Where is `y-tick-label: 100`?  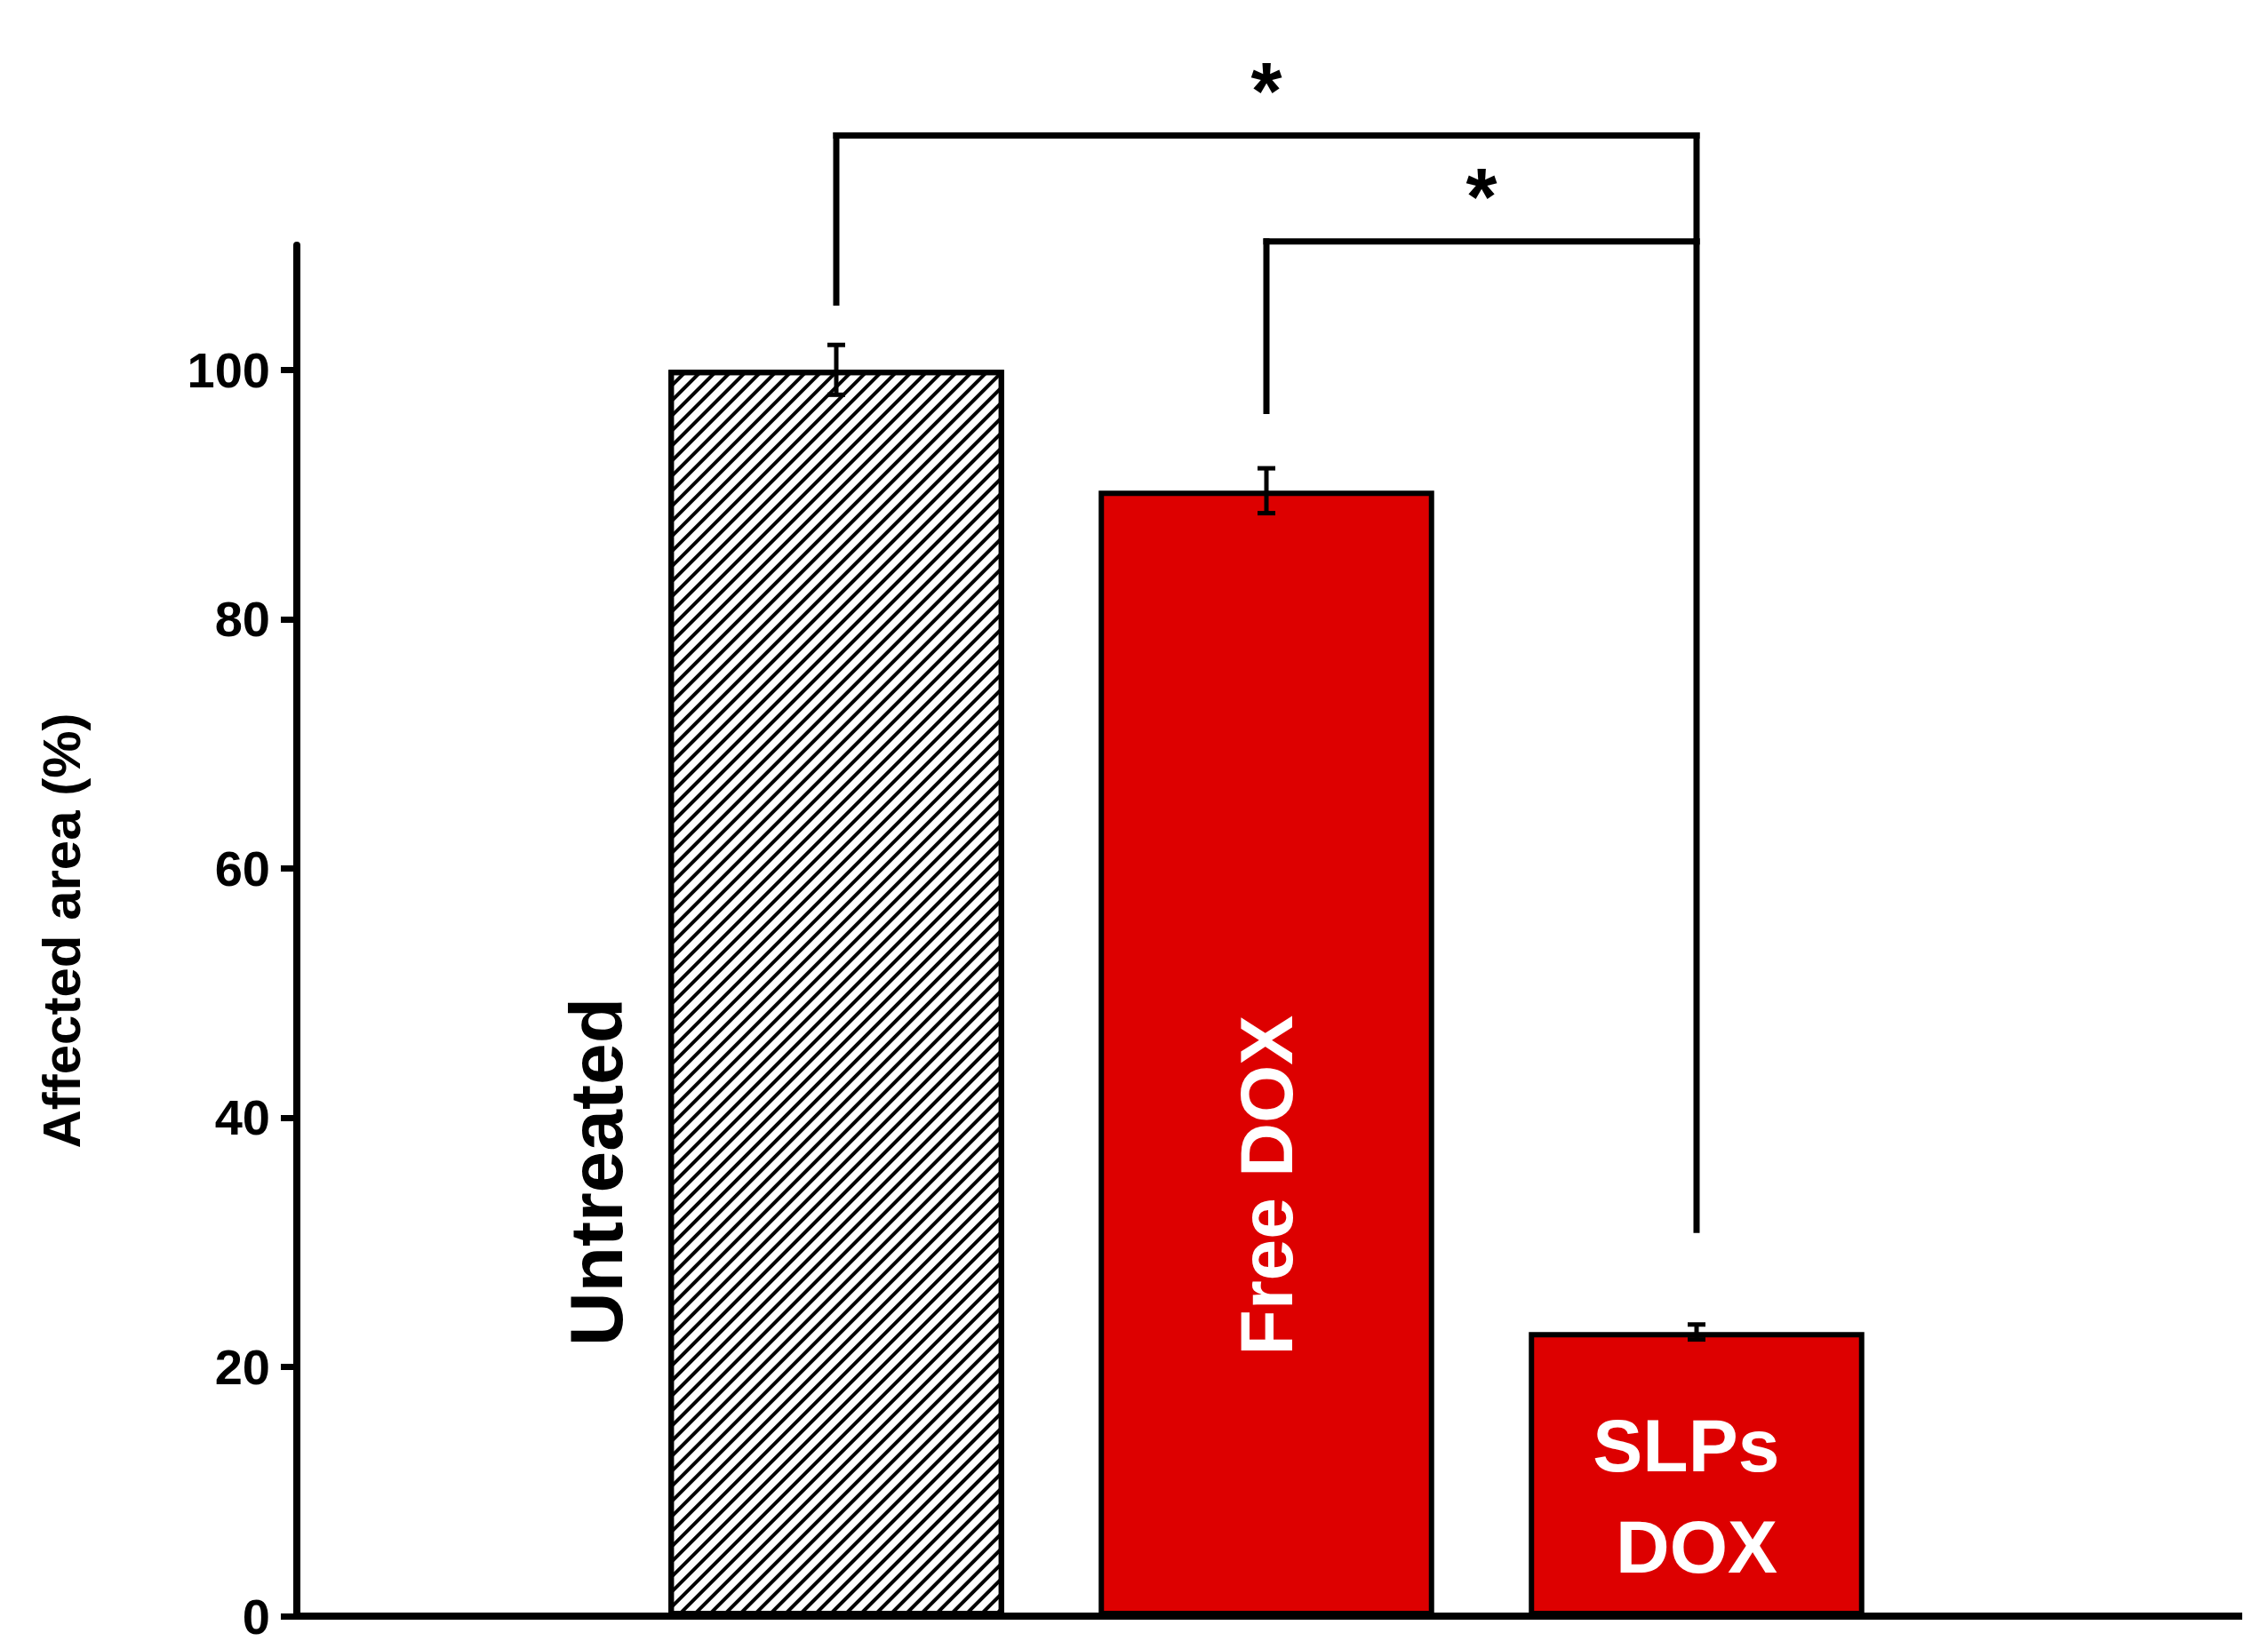 y-tick-label: 100 is located at coordinates (229, 369).